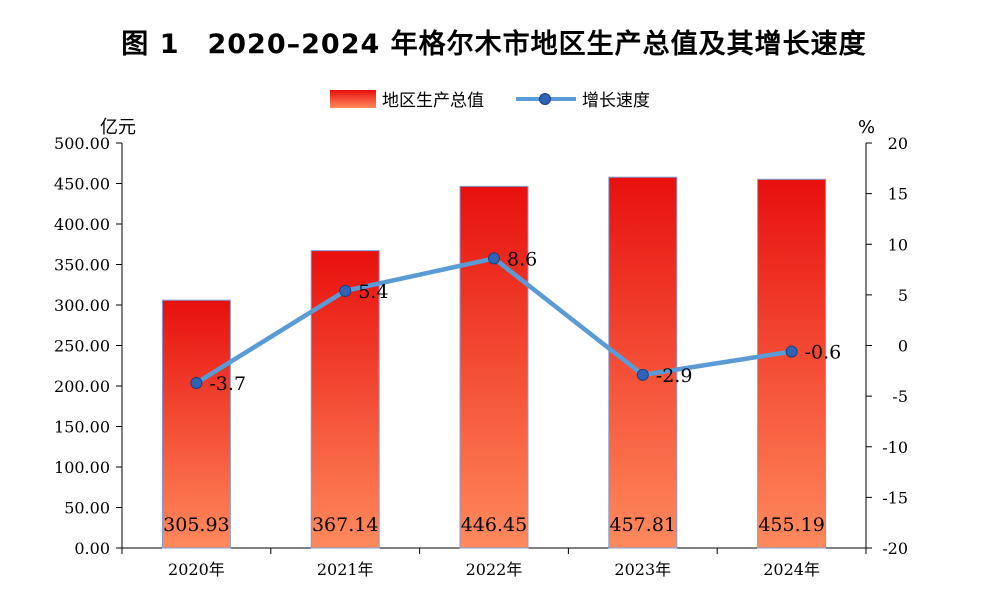 This screenshot has height=589, width=988. What do you see at coordinates (82, 427) in the screenshot?
I see `y-left-tick-label: 150.00` at bounding box center [82, 427].